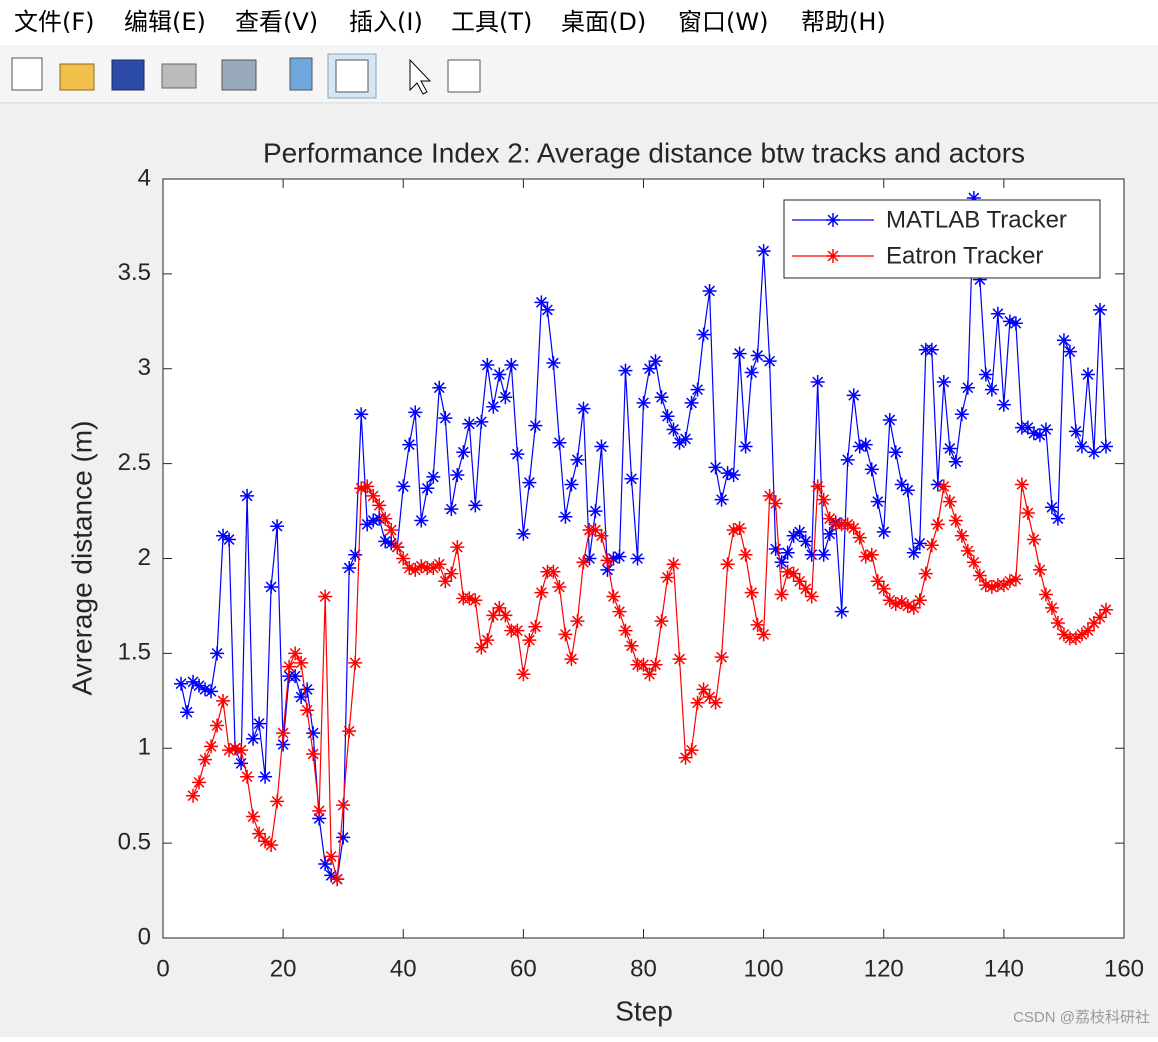 The height and width of the screenshot is (1042, 1158). Describe the element at coordinates (77, 77) in the screenshot. I see `icon-open` at that location.